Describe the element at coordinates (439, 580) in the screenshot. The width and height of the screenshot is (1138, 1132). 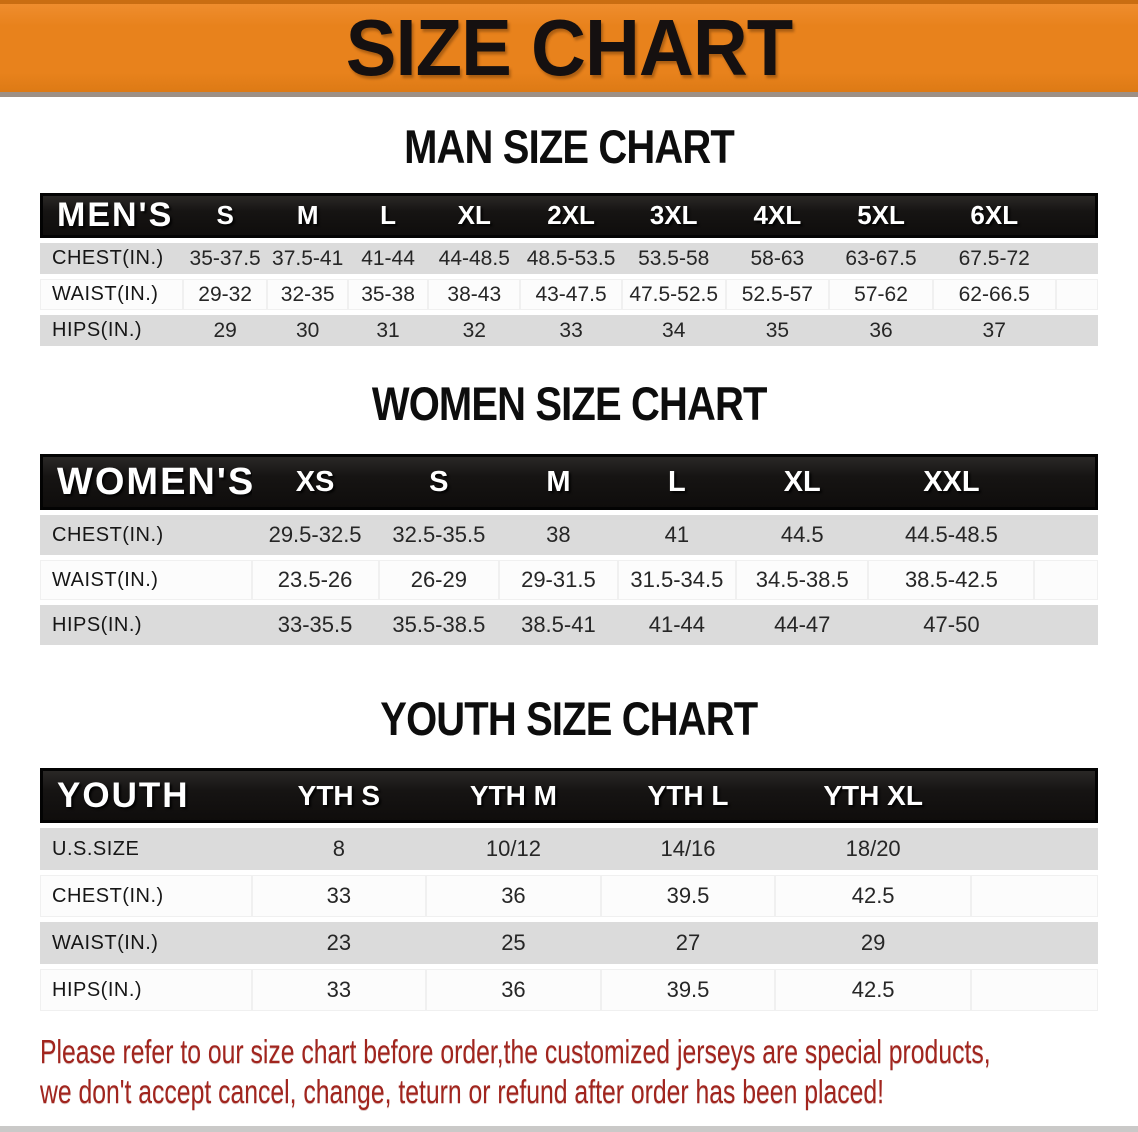
I see `size-value-cell: 26-29` at that location.